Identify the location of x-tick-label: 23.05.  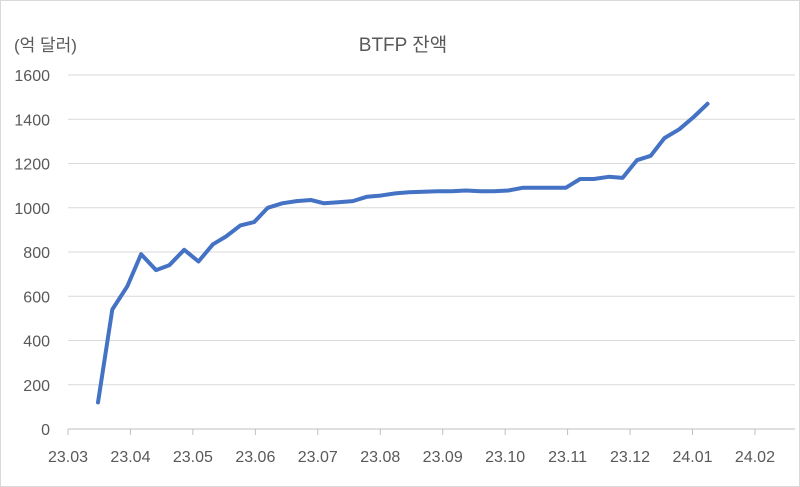
(193, 457).